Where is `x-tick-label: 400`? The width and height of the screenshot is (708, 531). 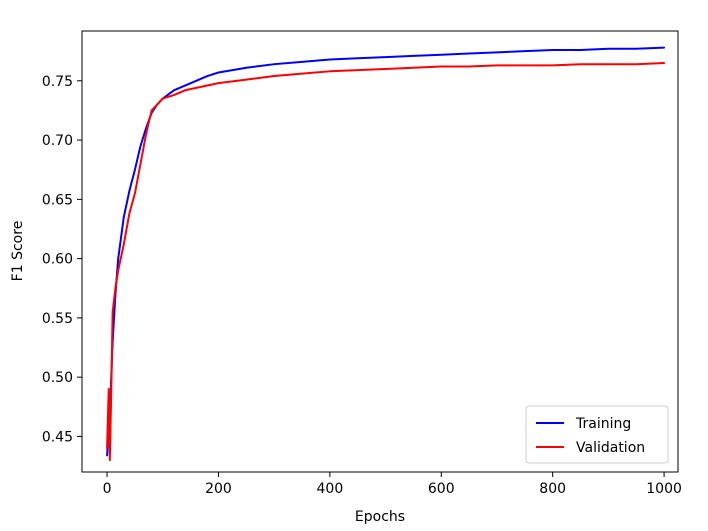
x-tick-label: 400 is located at coordinates (330, 489).